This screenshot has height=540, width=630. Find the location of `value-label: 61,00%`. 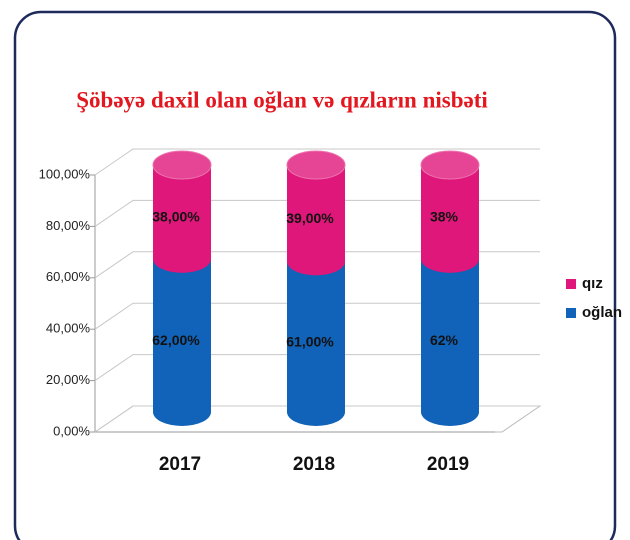

value-label: 61,00% is located at coordinates (310, 341).